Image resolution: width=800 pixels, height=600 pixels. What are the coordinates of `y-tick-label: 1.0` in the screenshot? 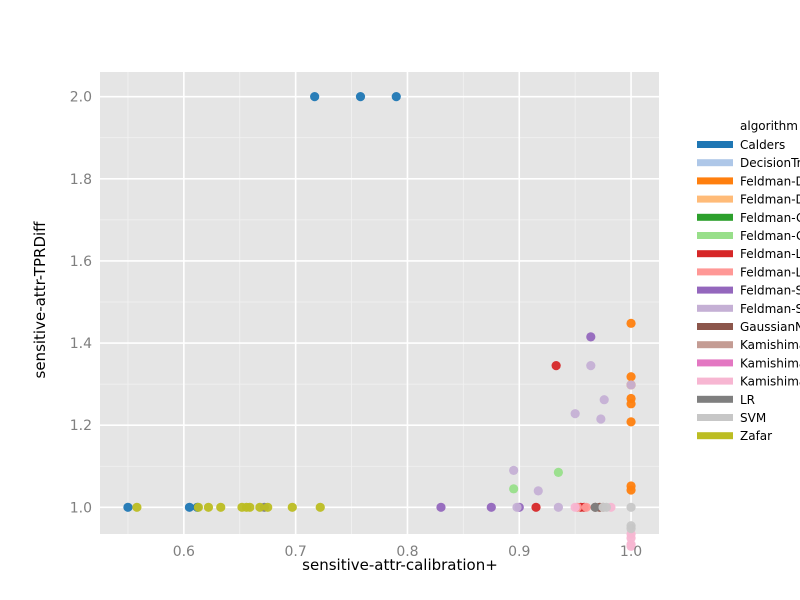 It's located at (81, 508).